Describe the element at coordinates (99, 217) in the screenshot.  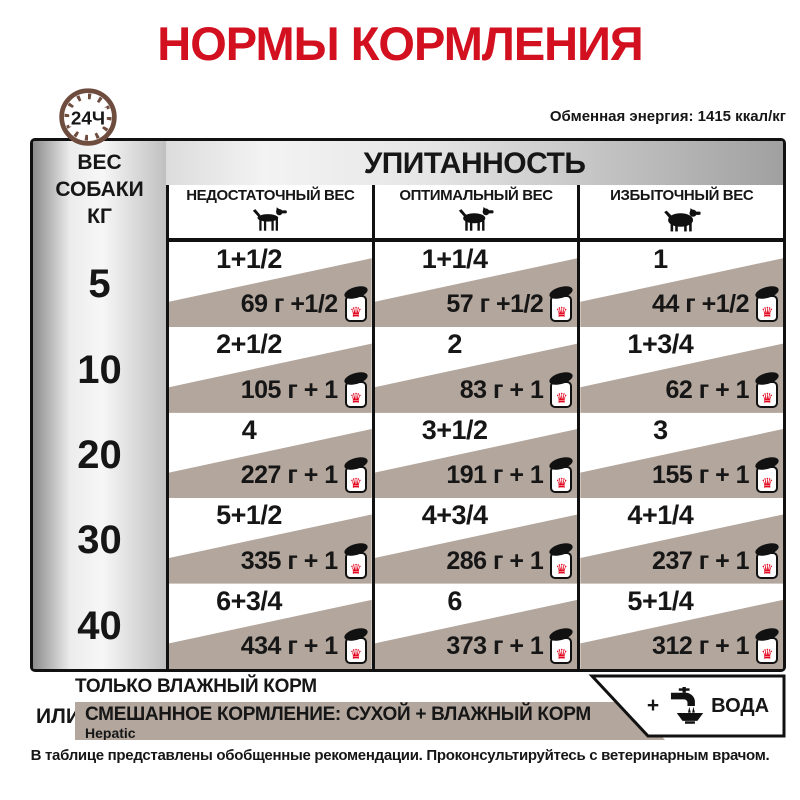
I see `weight-header-line: КГ` at that location.